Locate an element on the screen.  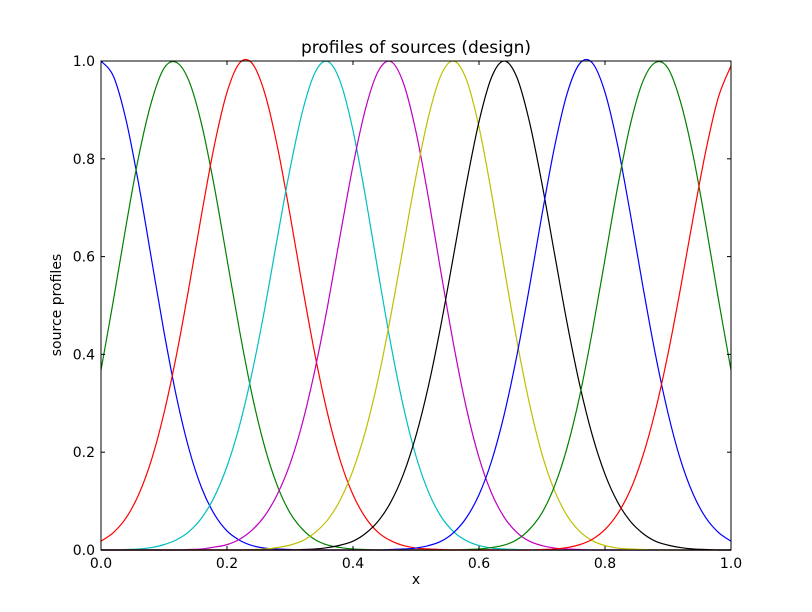
y-tick-label: 0.8 is located at coordinates (84, 160).